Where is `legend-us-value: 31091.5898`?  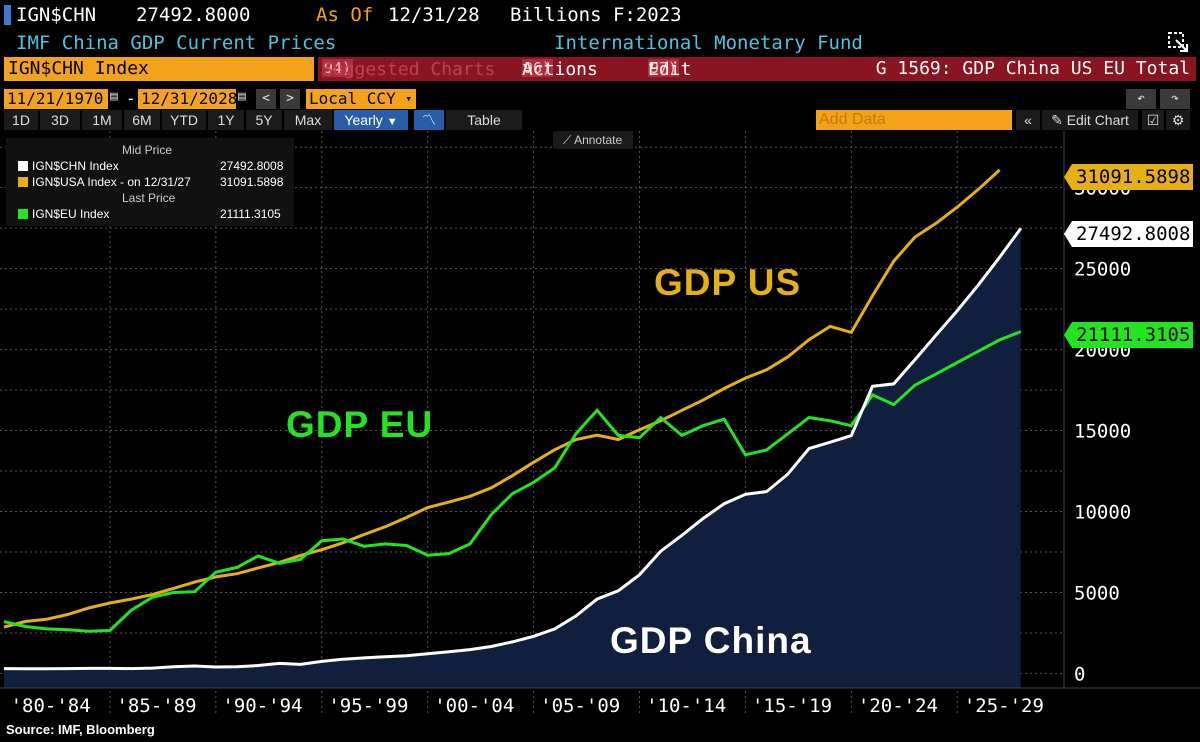 legend-us-value: 31091.5898 is located at coordinates (252, 182).